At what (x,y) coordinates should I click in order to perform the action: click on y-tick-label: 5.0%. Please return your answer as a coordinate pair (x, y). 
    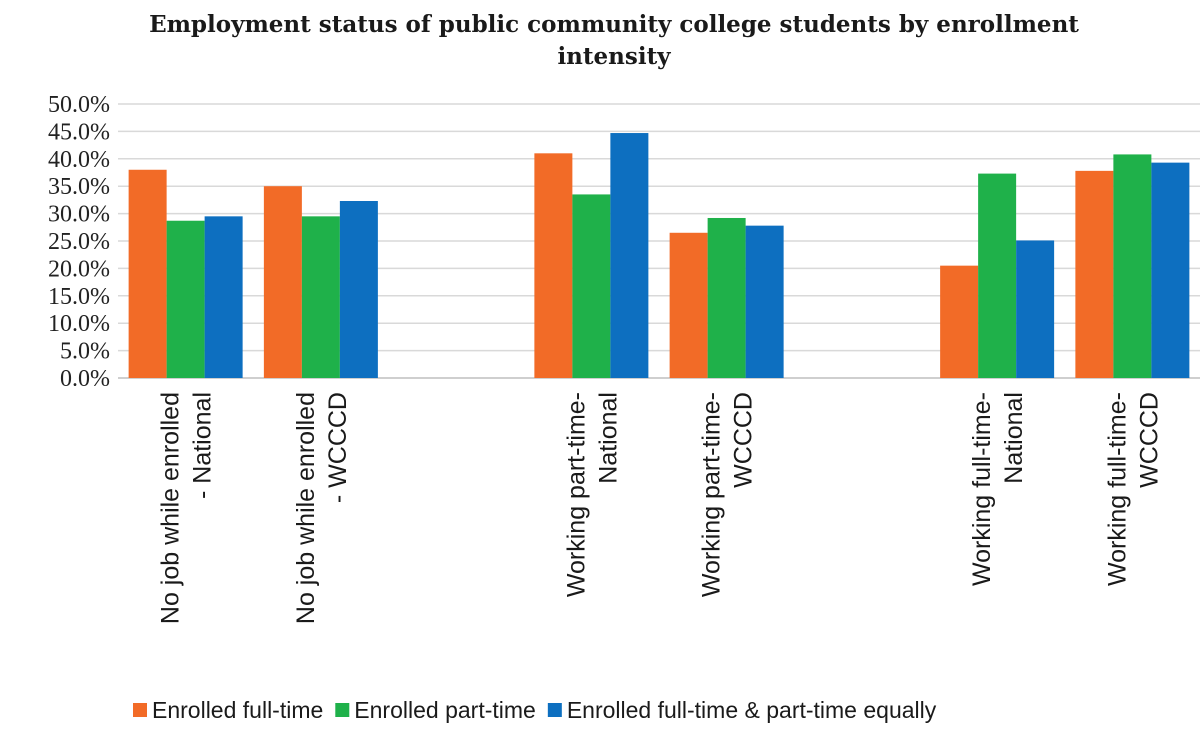
    Looking at the image, I should click on (85, 352).